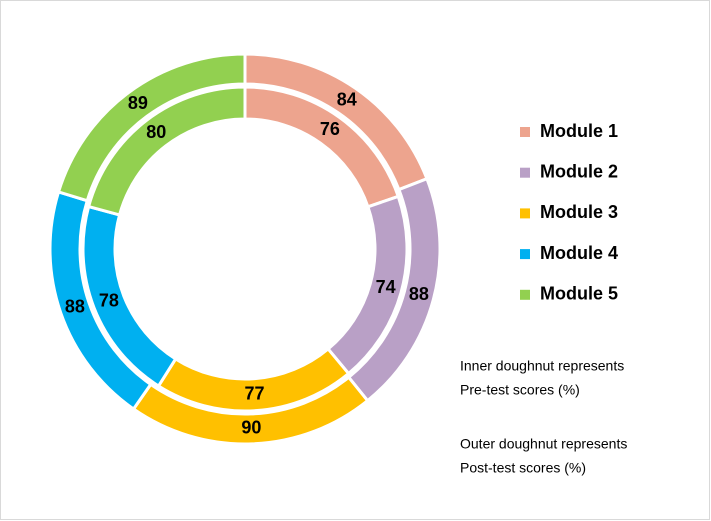  Describe the element at coordinates (579, 131) in the screenshot. I see `legend-label: Module 1` at that location.